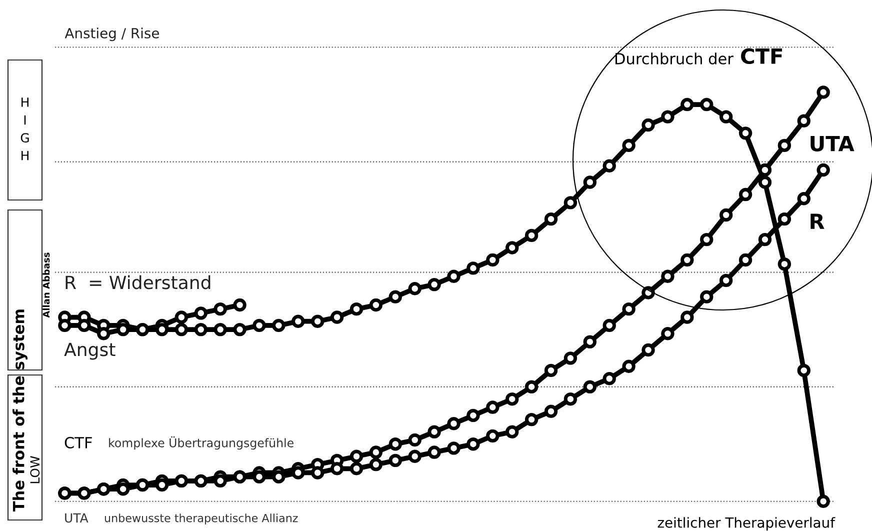  Describe the element at coordinates (20, 411) in the screenshot. I see `text: The front of the system` at that location.